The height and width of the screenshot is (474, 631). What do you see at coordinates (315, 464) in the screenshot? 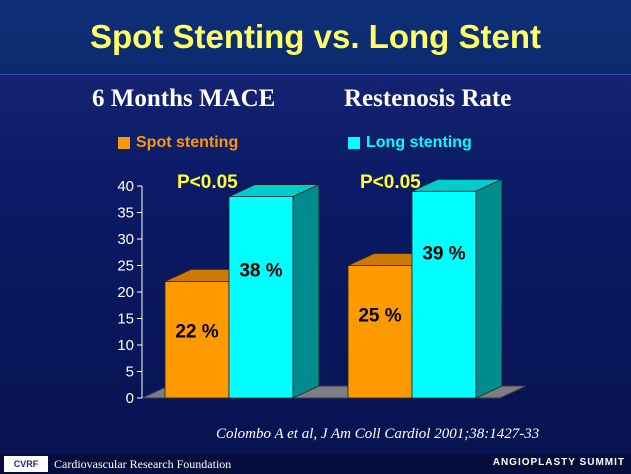
I see `footer-band` at bounding box center [315, 464].